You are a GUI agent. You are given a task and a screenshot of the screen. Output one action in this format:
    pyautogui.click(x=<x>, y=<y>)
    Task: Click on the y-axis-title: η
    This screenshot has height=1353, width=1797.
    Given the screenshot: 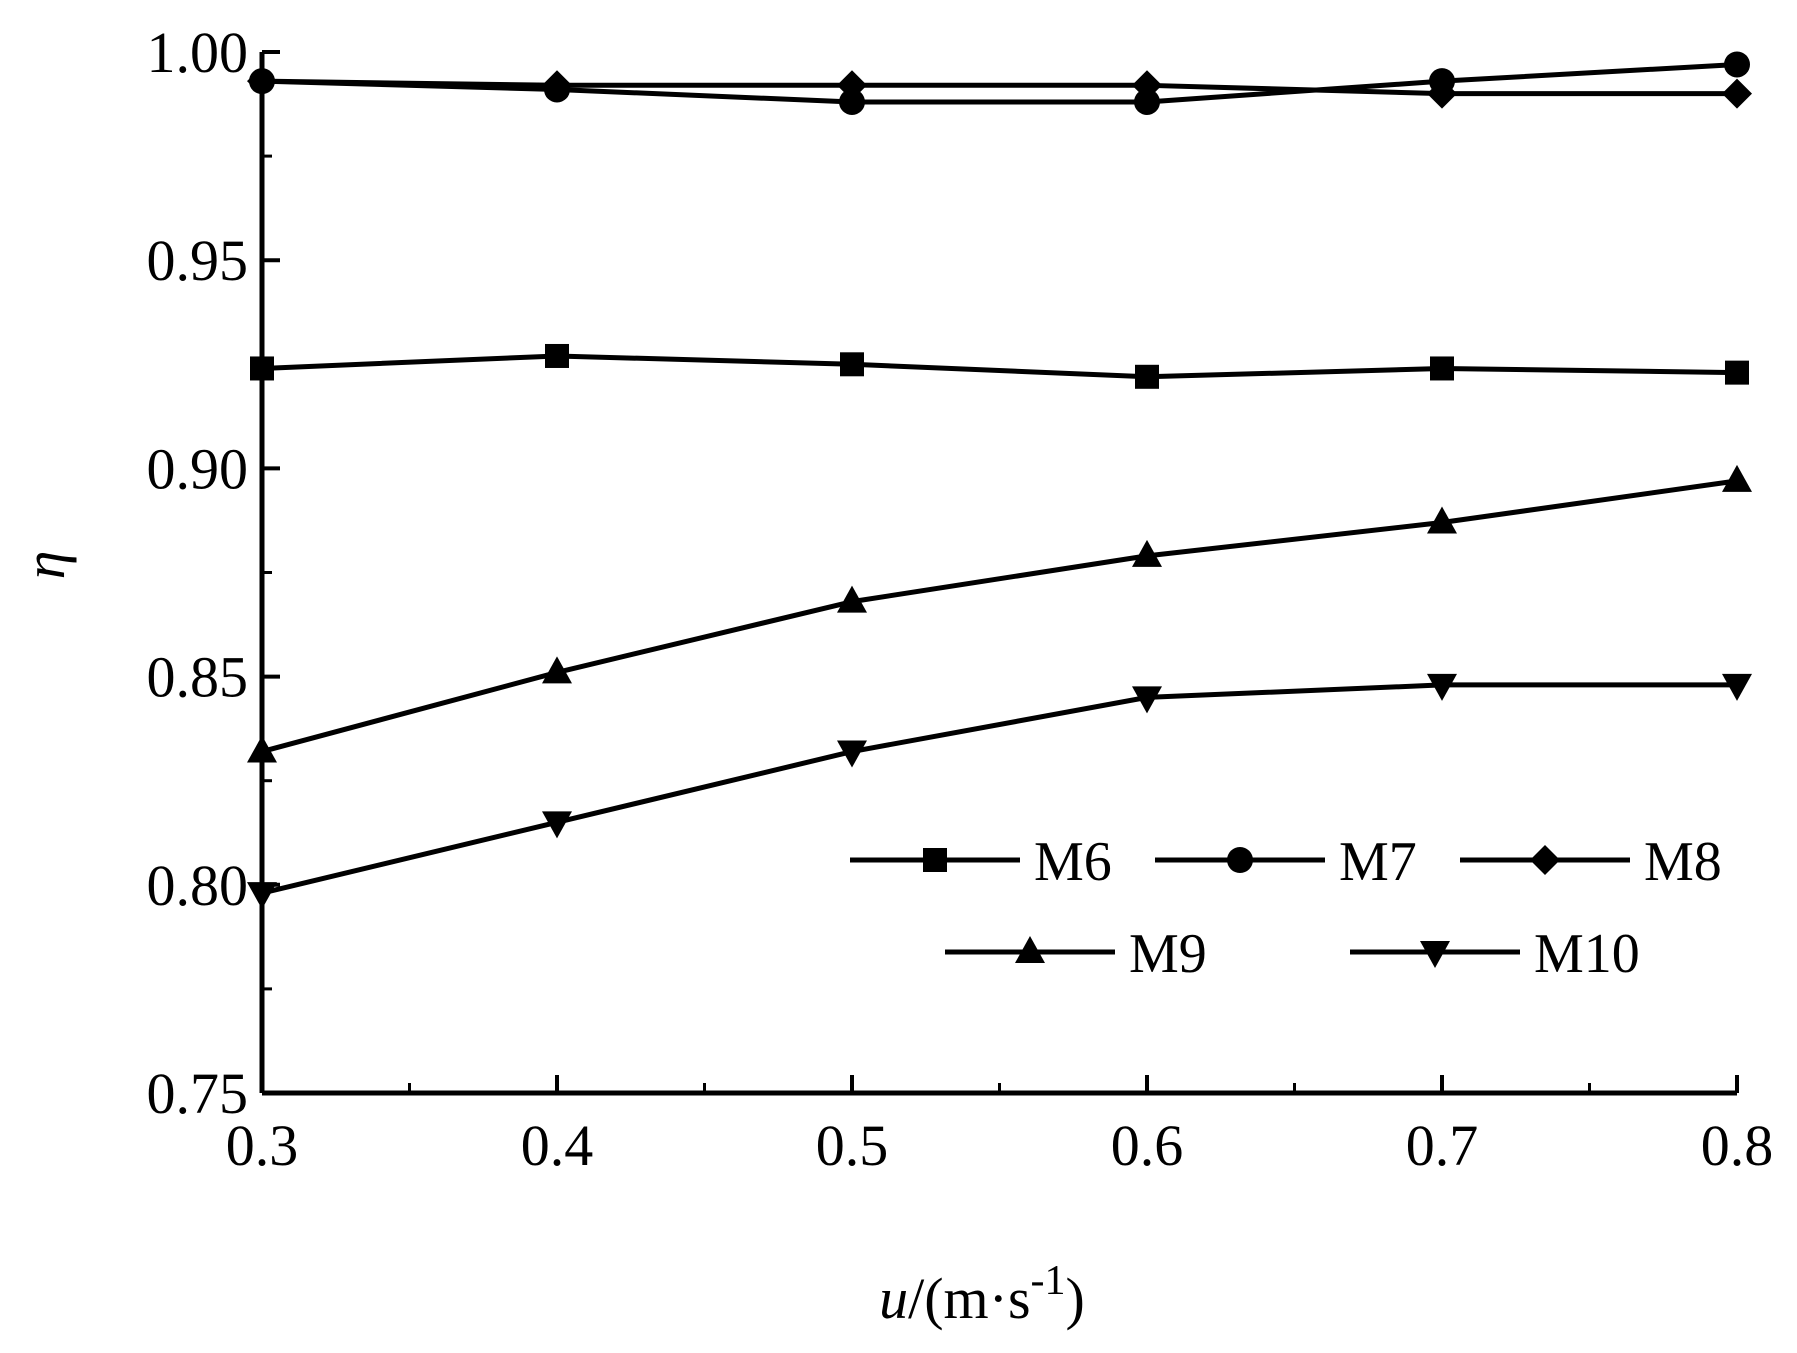 What is the action you would take?
    pyautogui.click(x=44, y=565)
    